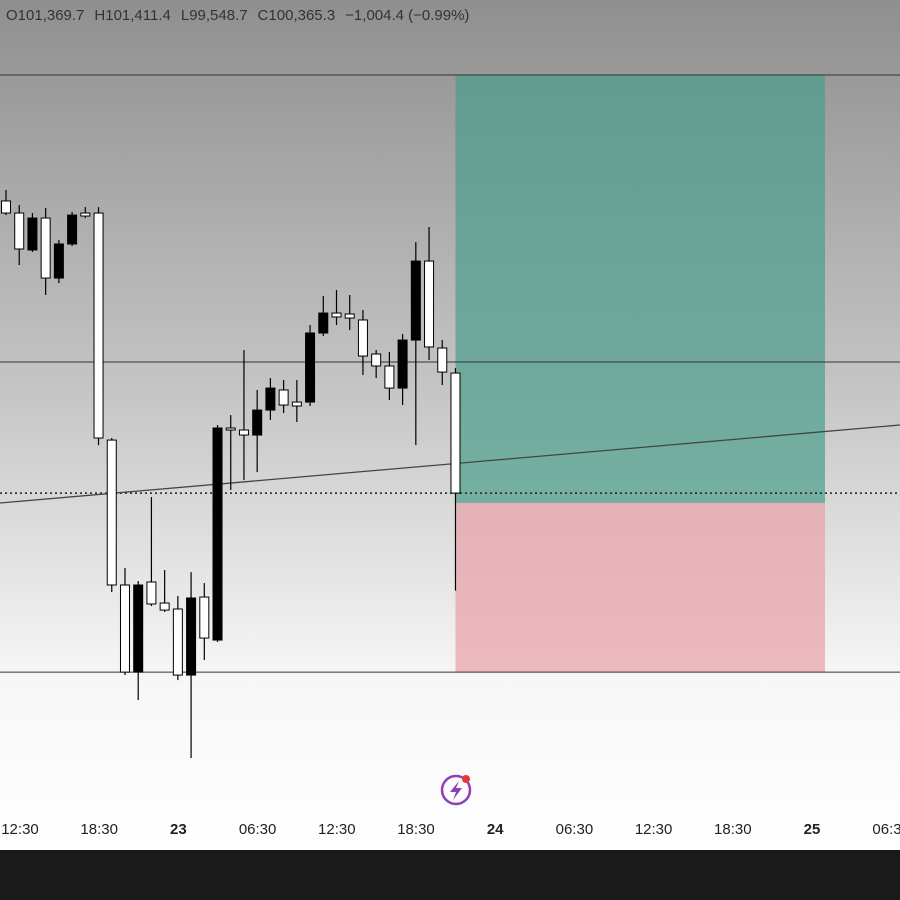 This screenshot has width=900, height=900. I want to click on trend-line, so click(450, 464).